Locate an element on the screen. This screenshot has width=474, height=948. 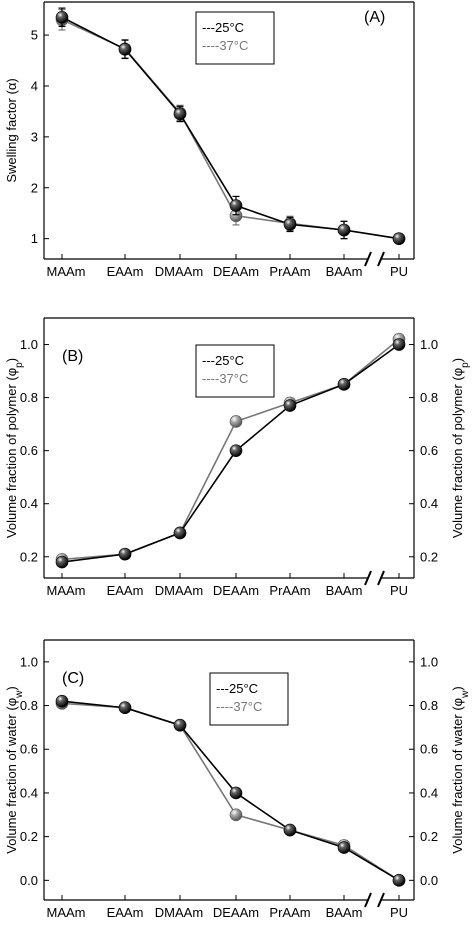
right-y-tick-label: 0.0 is located at coordinates (429, 880).